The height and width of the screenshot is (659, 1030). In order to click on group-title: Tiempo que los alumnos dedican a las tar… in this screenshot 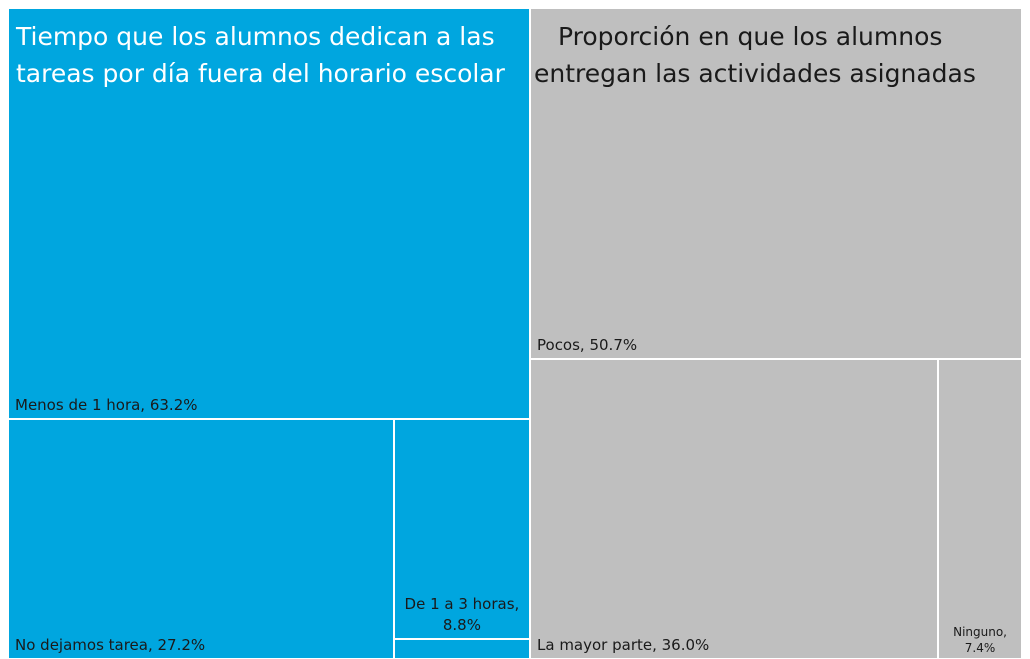, I will do `click(260, 55)`.